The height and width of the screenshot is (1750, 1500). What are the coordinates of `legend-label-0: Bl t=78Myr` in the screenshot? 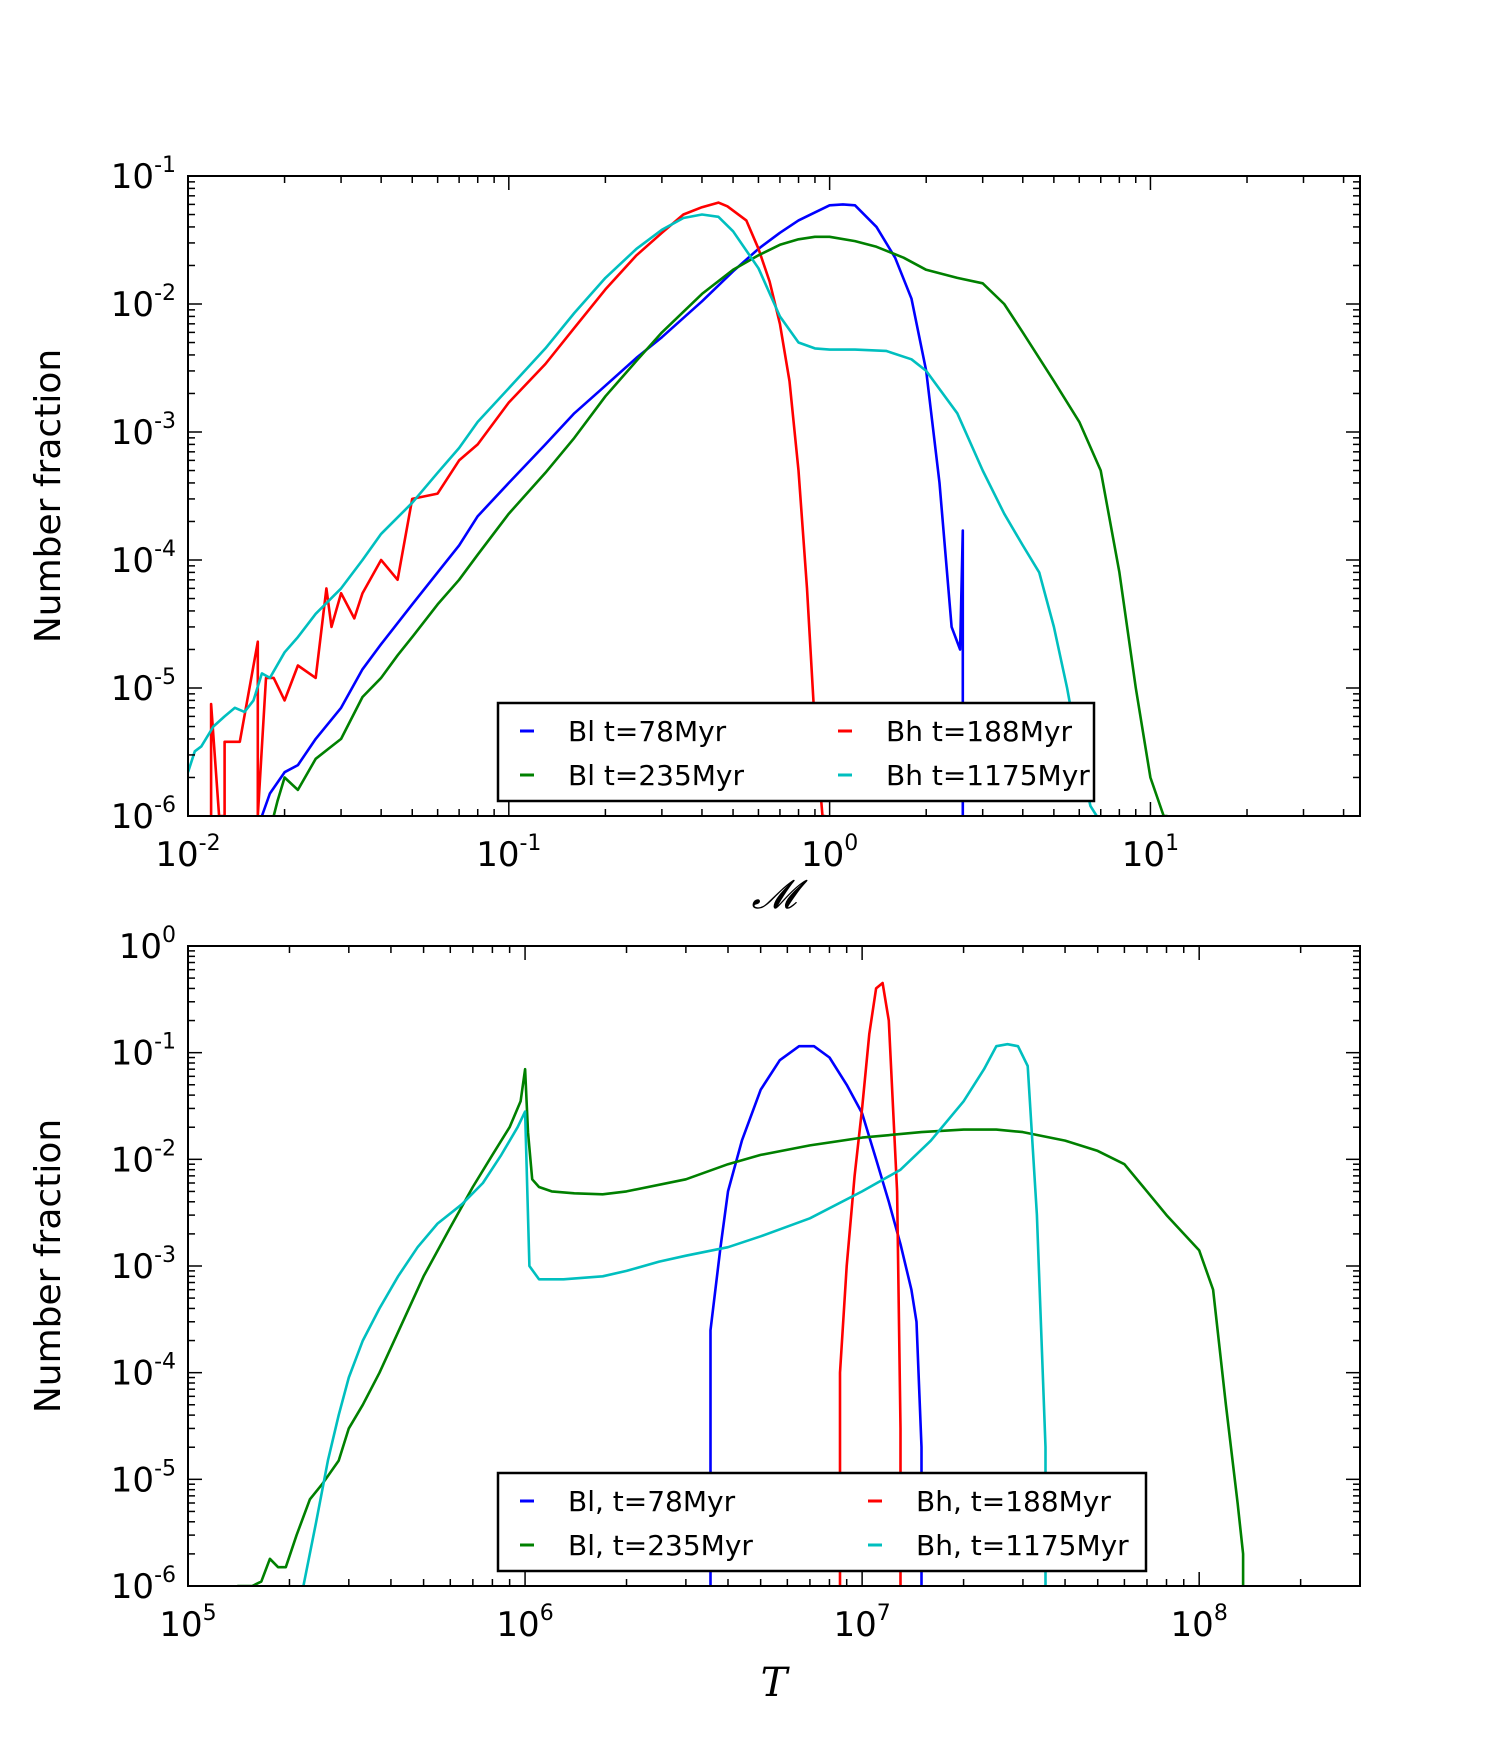 It's located at (647, 731).